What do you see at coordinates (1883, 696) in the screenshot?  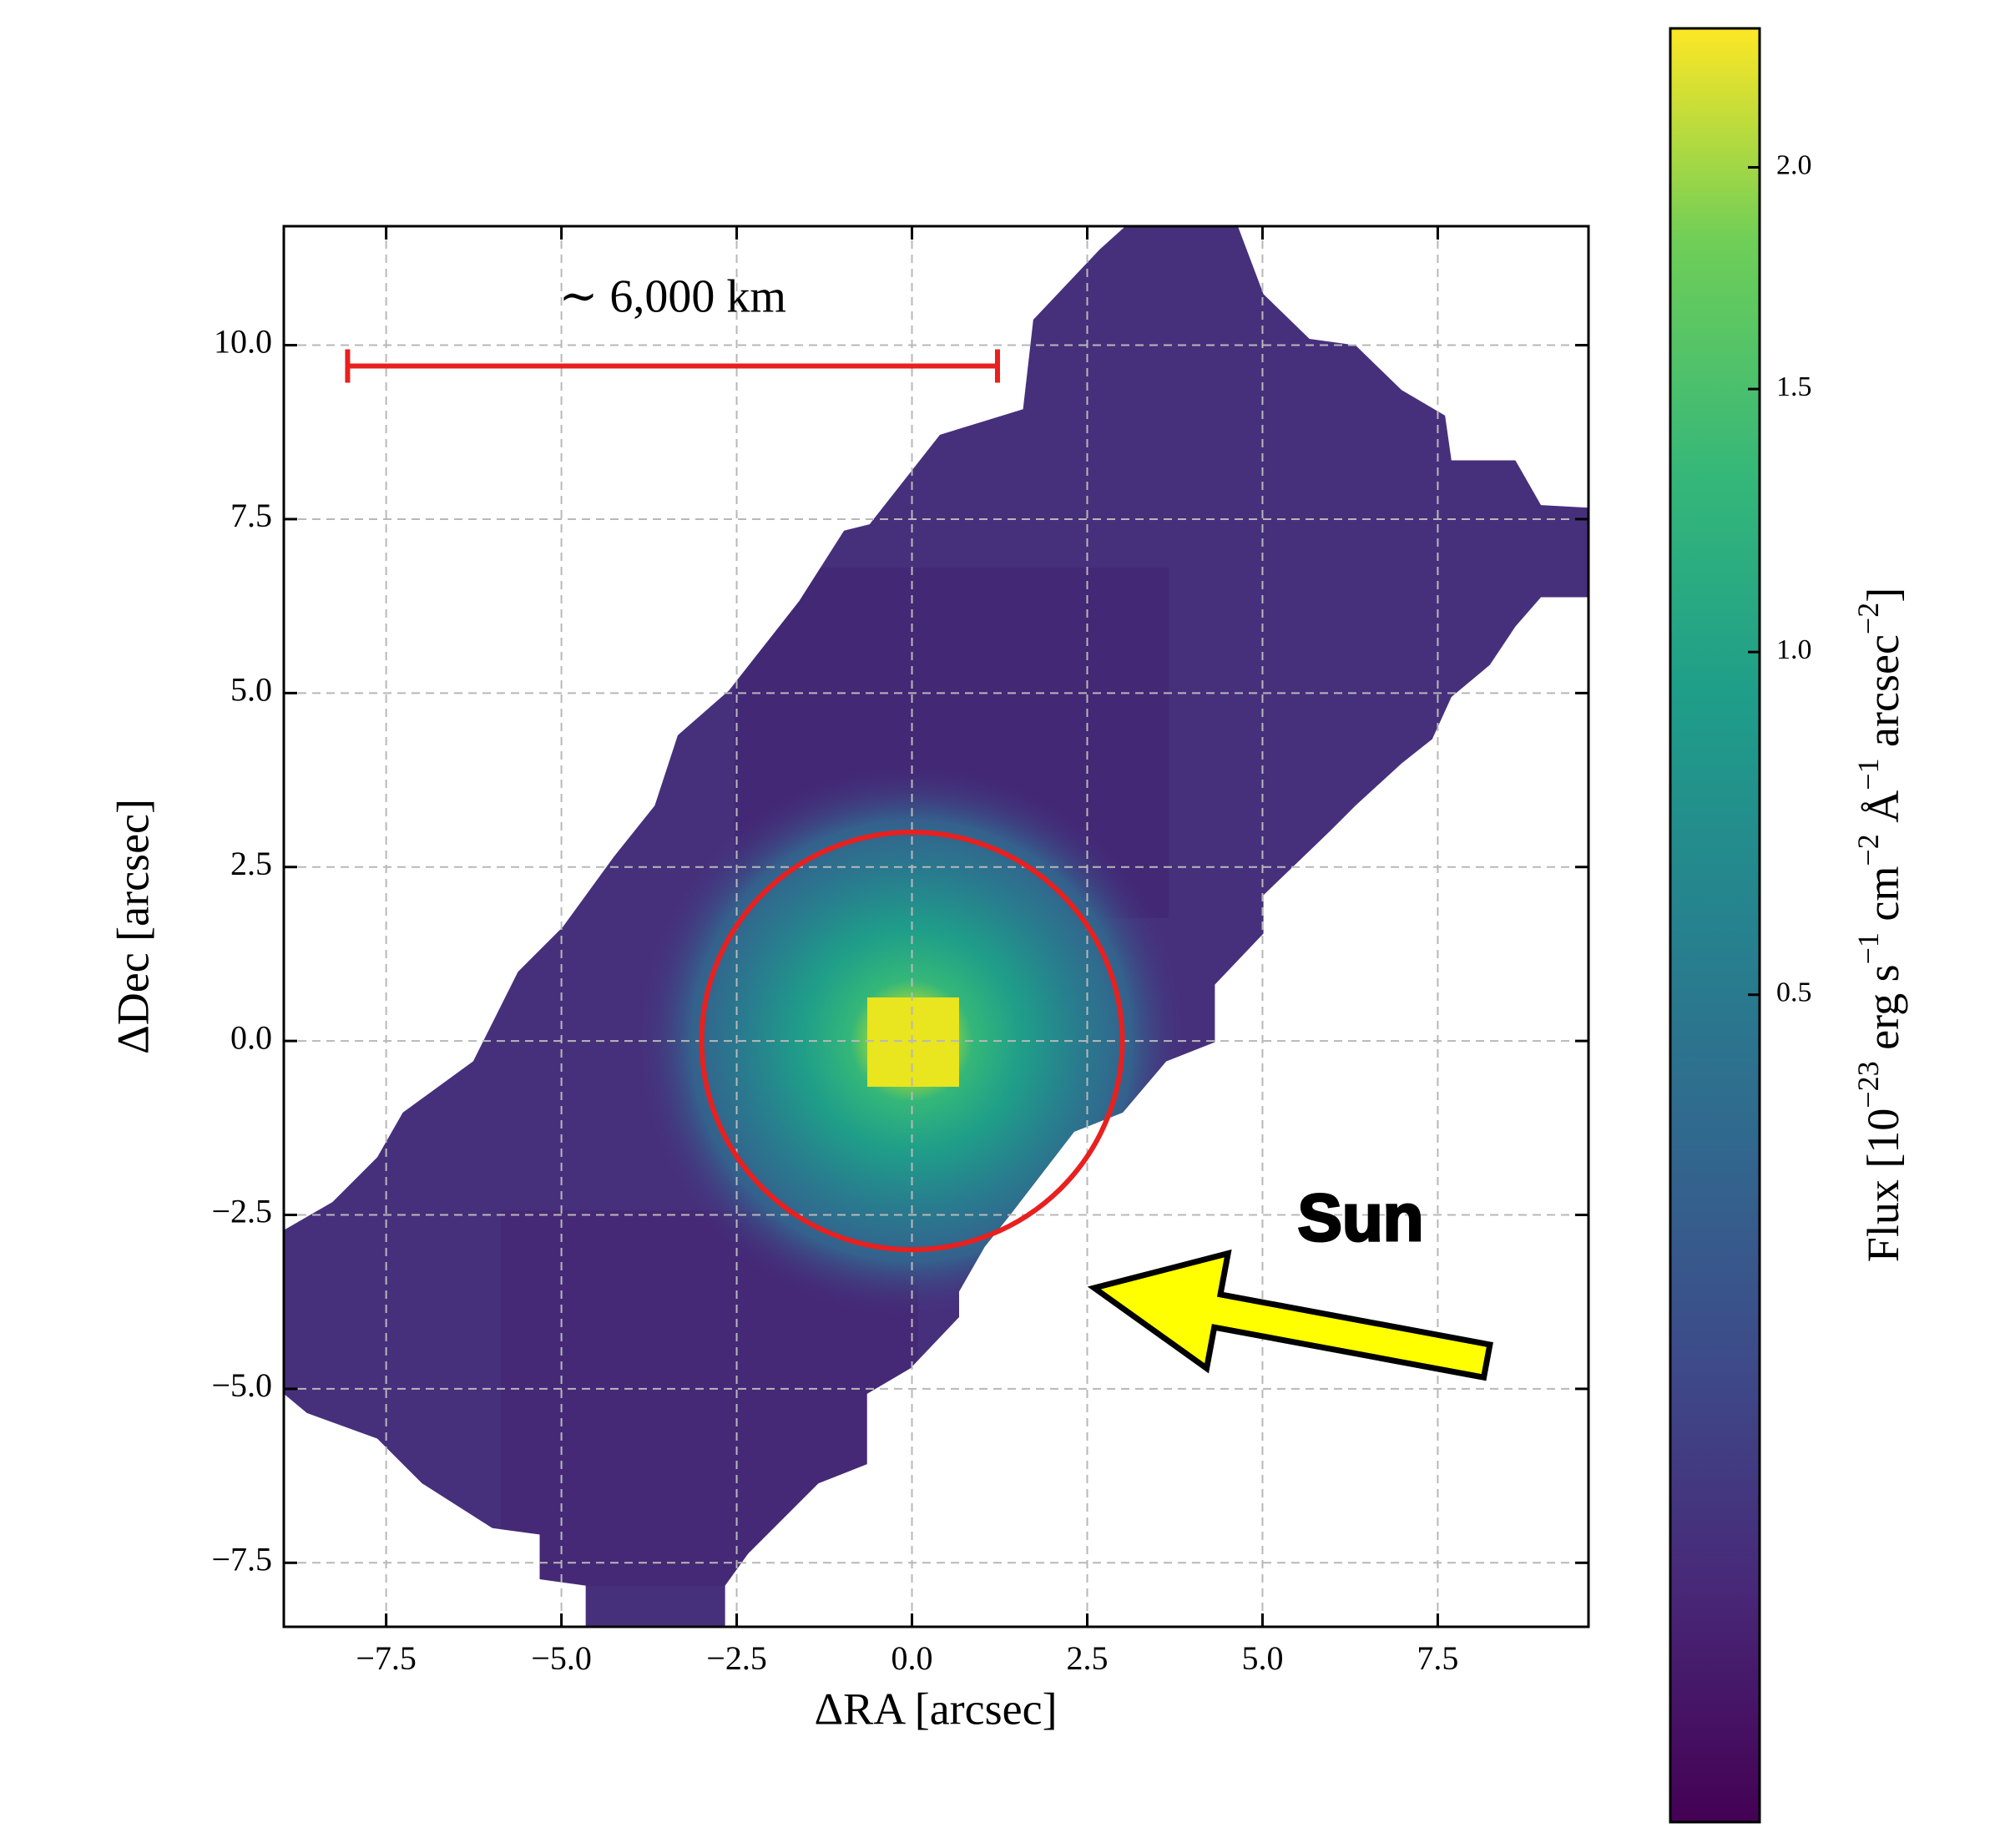 I see `colorbar-label-part: arcsec` at bounding box center [1883, 696].